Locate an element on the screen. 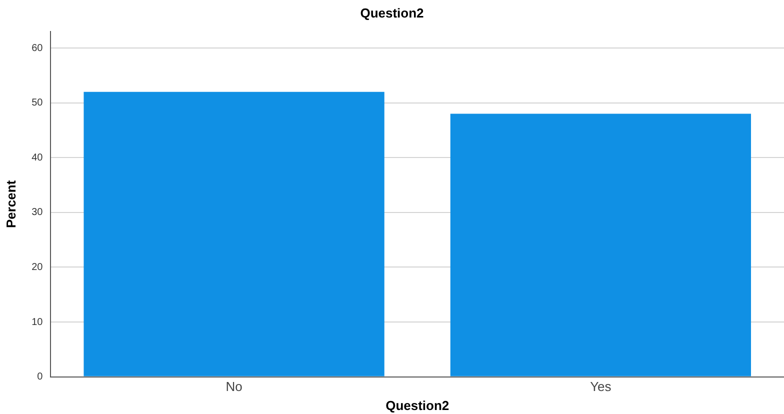 The height and width of the screenshot is (414, 784). y-tick-label: 50 is located at coordinates (38, 103).